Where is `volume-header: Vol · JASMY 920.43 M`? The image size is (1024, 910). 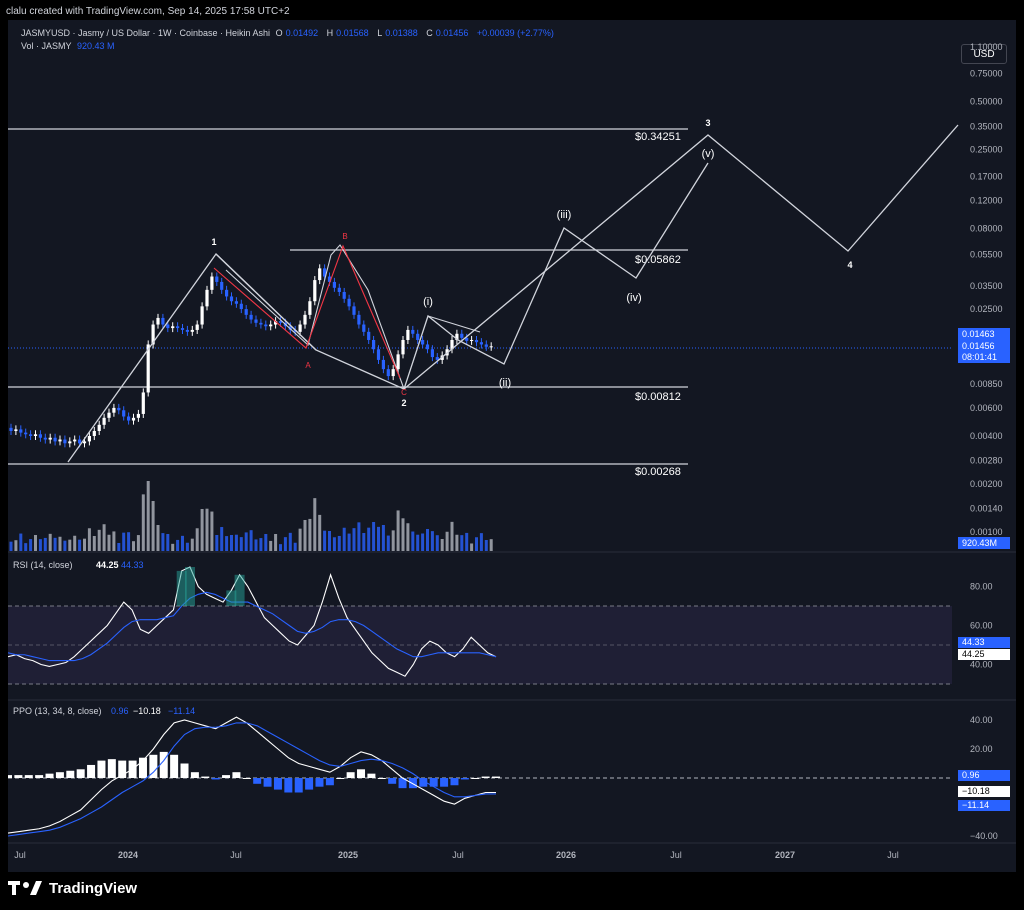
volume-header: Vol · JASMY 920.43 M is located at coordinates (68, 46).